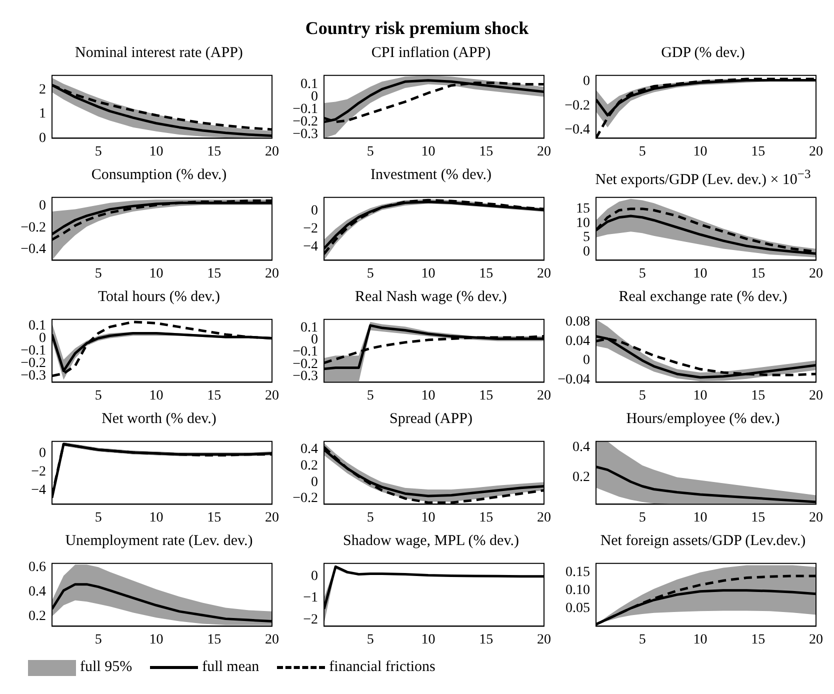 This screenshot has height=694, width=834. What do you see at coordinates (417, 28) in the screenshot?
I see `text: Country risk premium shock` at bounding box center [417, 28].